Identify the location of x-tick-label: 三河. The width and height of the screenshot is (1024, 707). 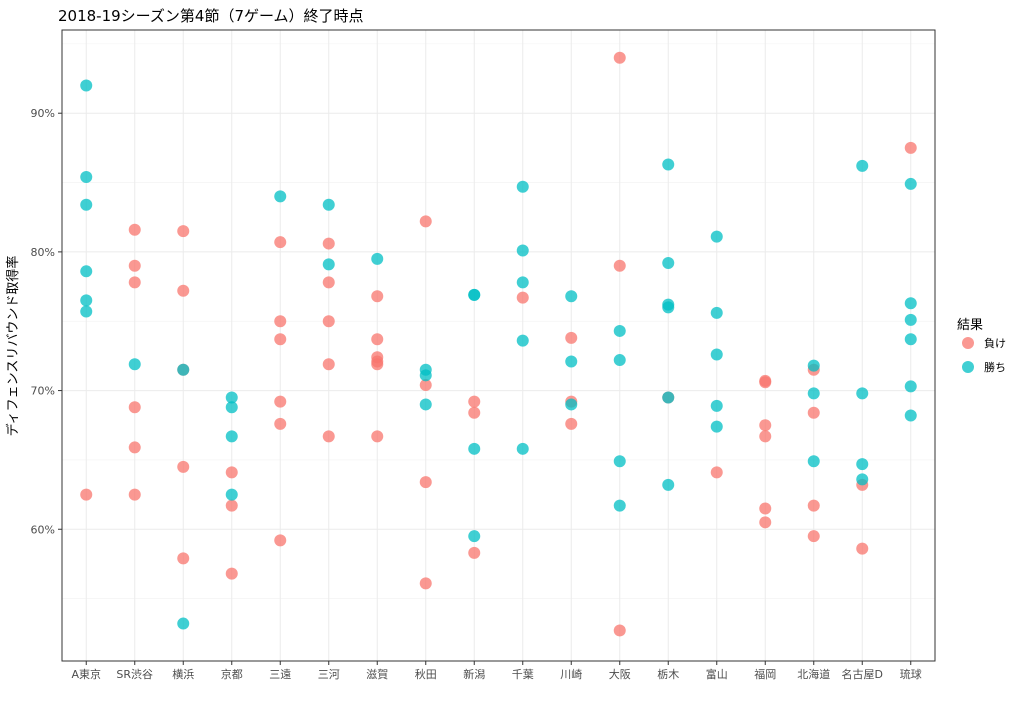
(329, 674).